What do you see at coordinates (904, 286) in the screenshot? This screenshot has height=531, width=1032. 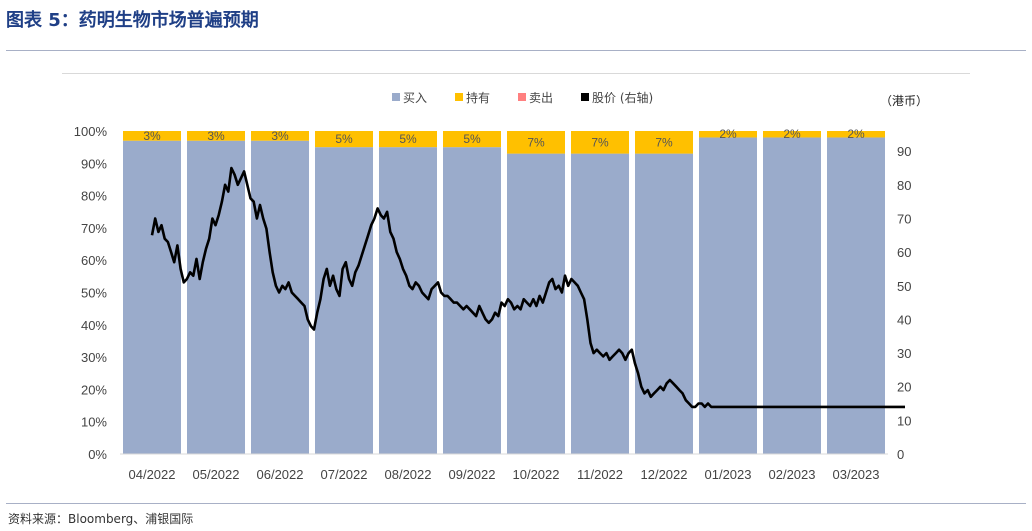 I see `y-right-tick-label: 50` at bounding box center [904, 286].